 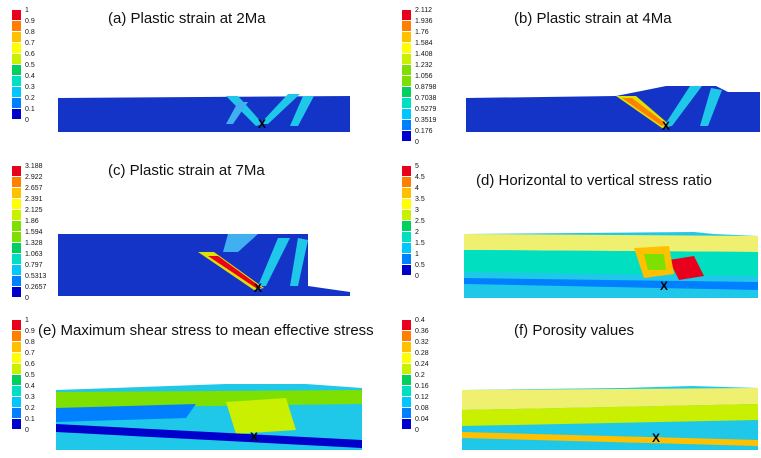 I want to click on panel-title: (f) Porosity values, so click(x=574, y=330).